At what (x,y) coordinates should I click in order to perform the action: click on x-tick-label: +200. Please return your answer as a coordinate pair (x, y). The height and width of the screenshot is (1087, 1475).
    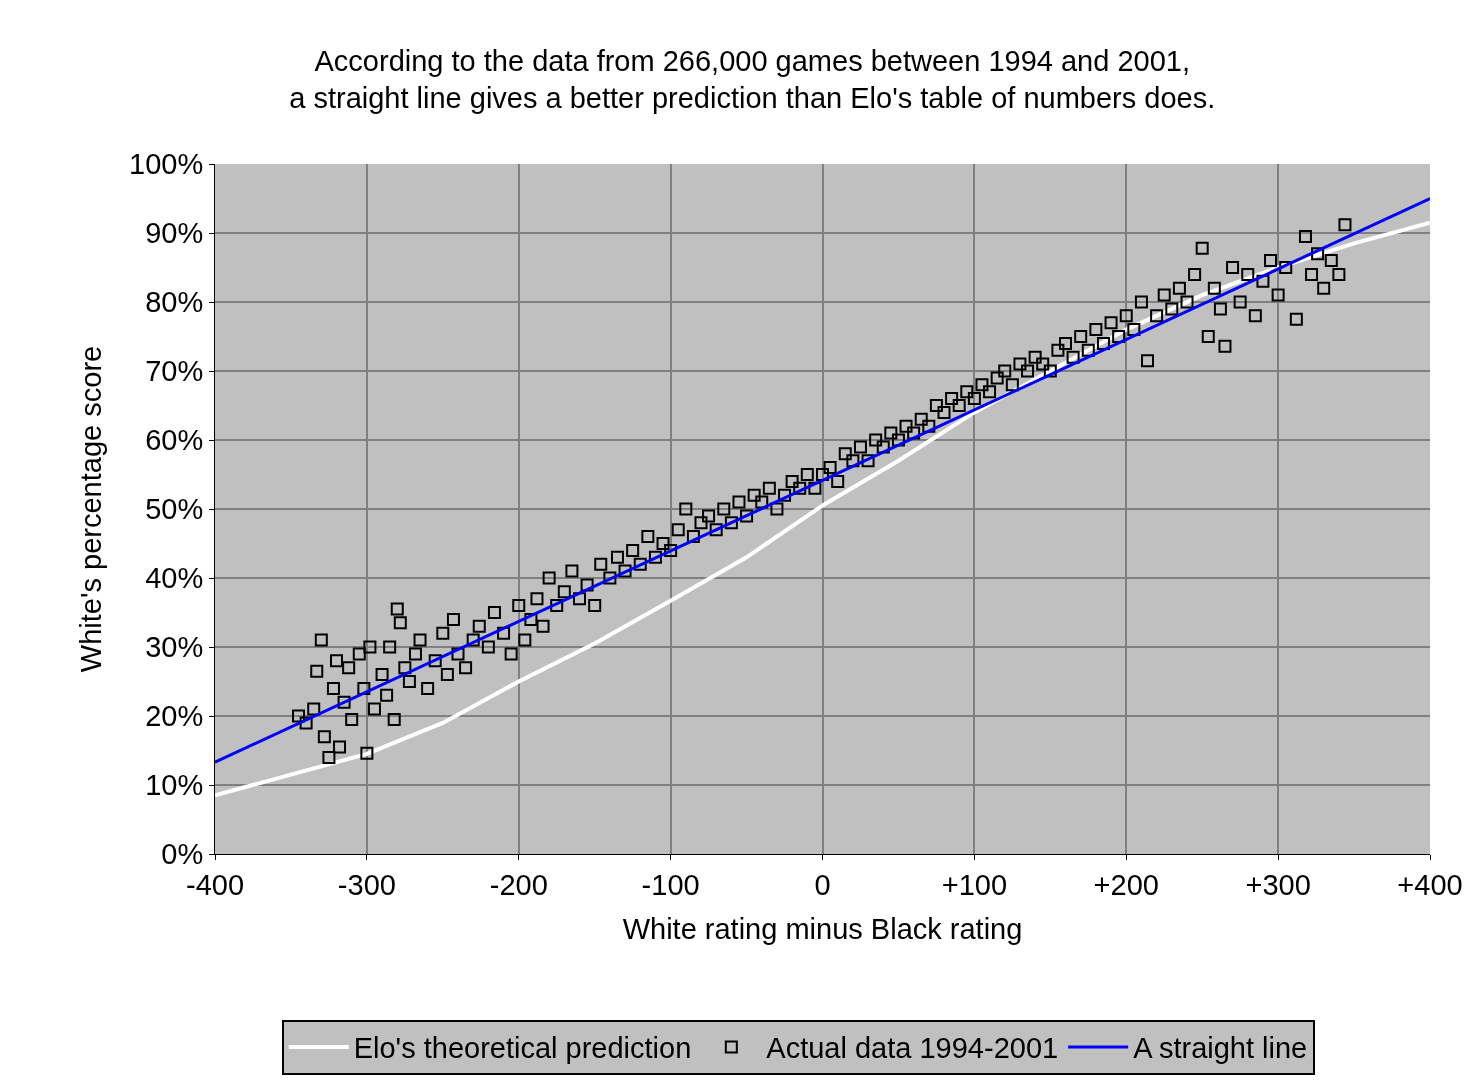
    Looking at the image, I should click on (1126, 884).